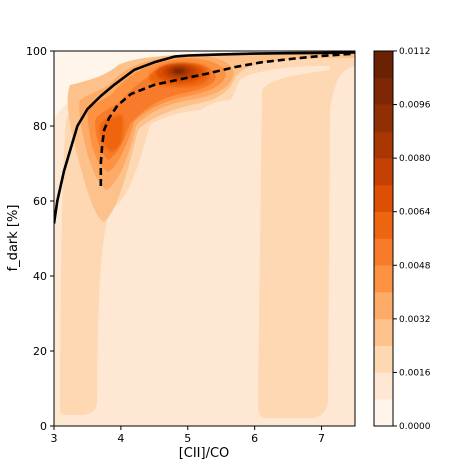 This screenshot has height=471, width=471. What do you see at coordinates (204, 453) in the screenshot?
I see `x-axis-label: [CII]/CO` at bounding box center [204, 453].